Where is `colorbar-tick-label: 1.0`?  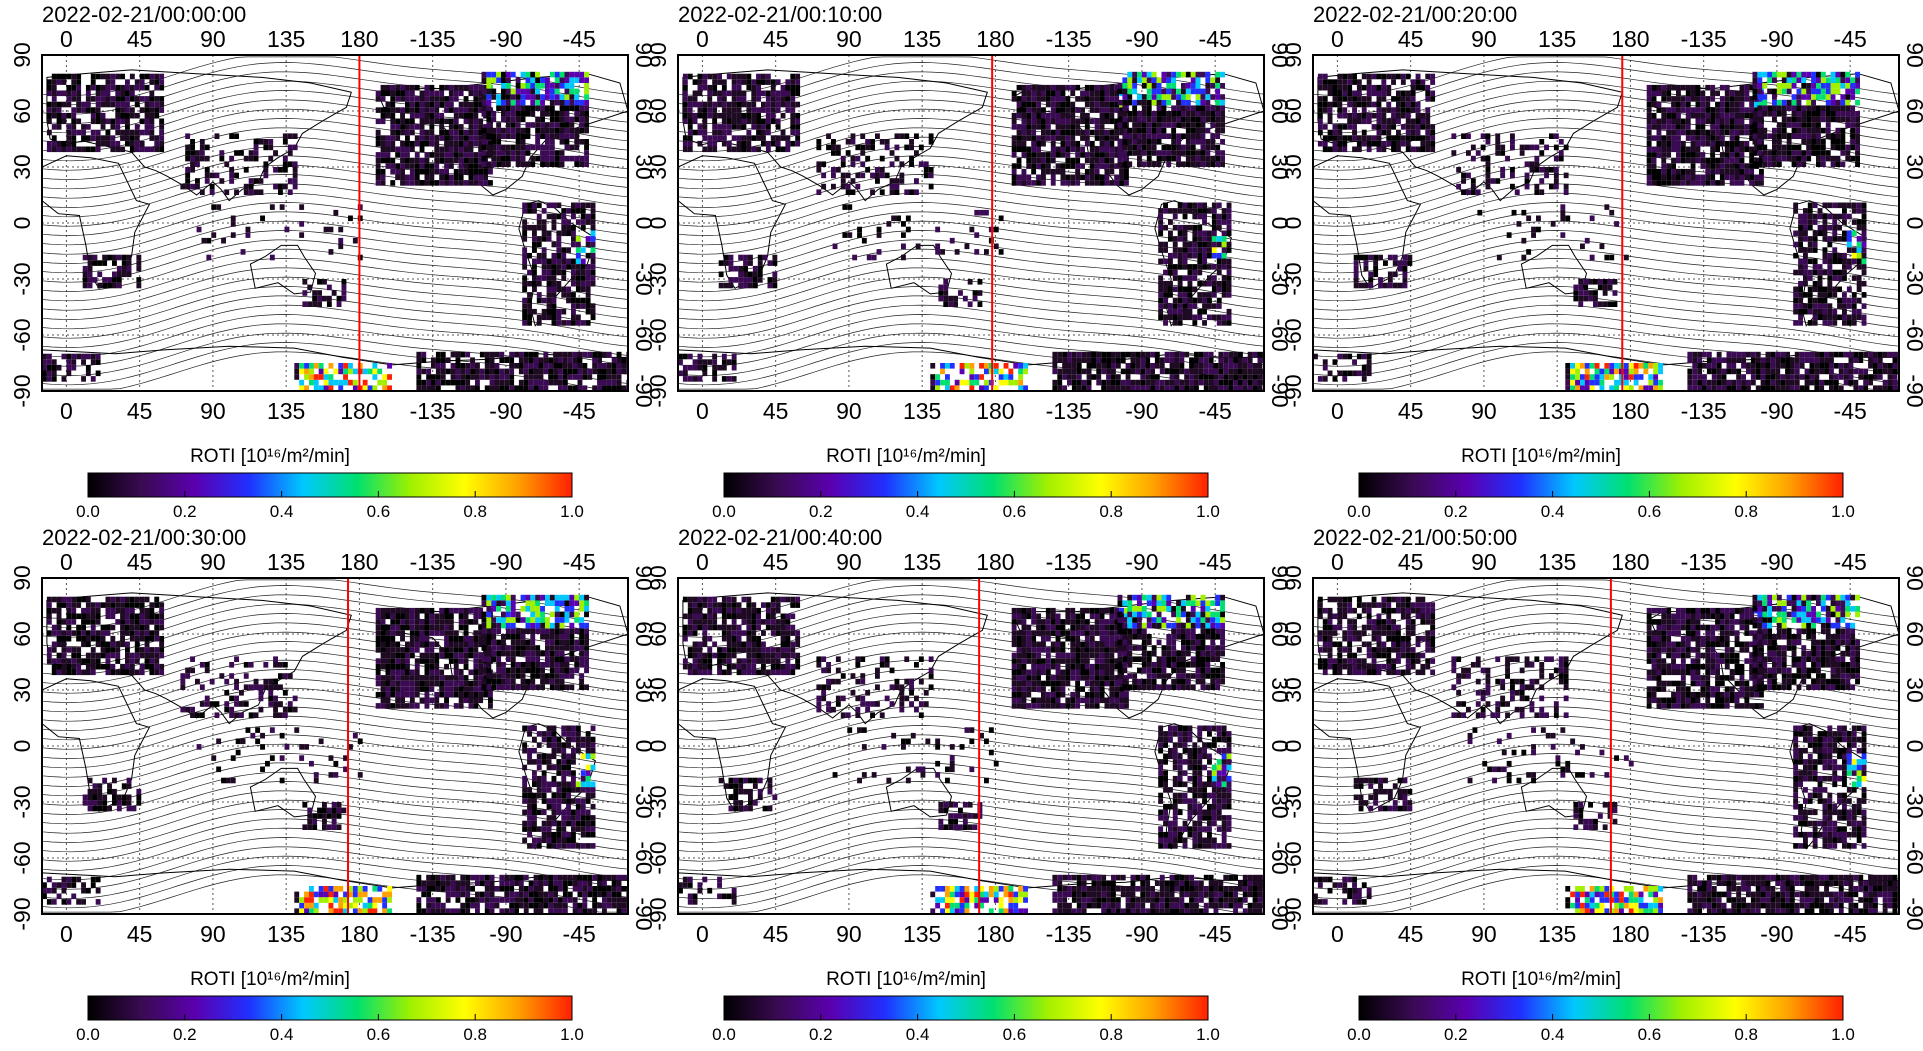
colorbar-tick-label: 1.0 is located at coordinates (572, 511).